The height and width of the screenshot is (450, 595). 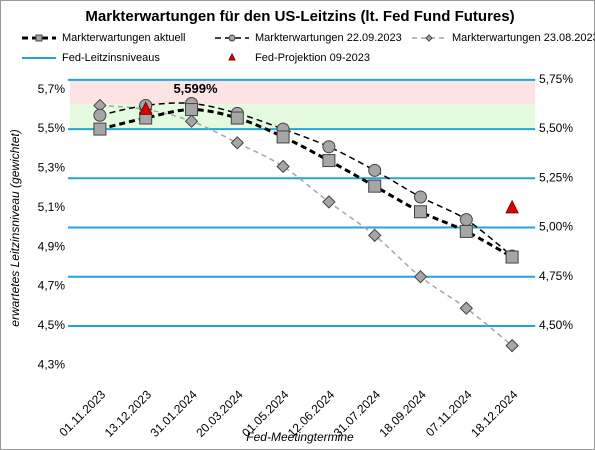 What do you see at coordinates (328, 38) in the screenshot?
I see `legend-label: Markterwartungen 22.09.2023` at bounding box center [328, 38].